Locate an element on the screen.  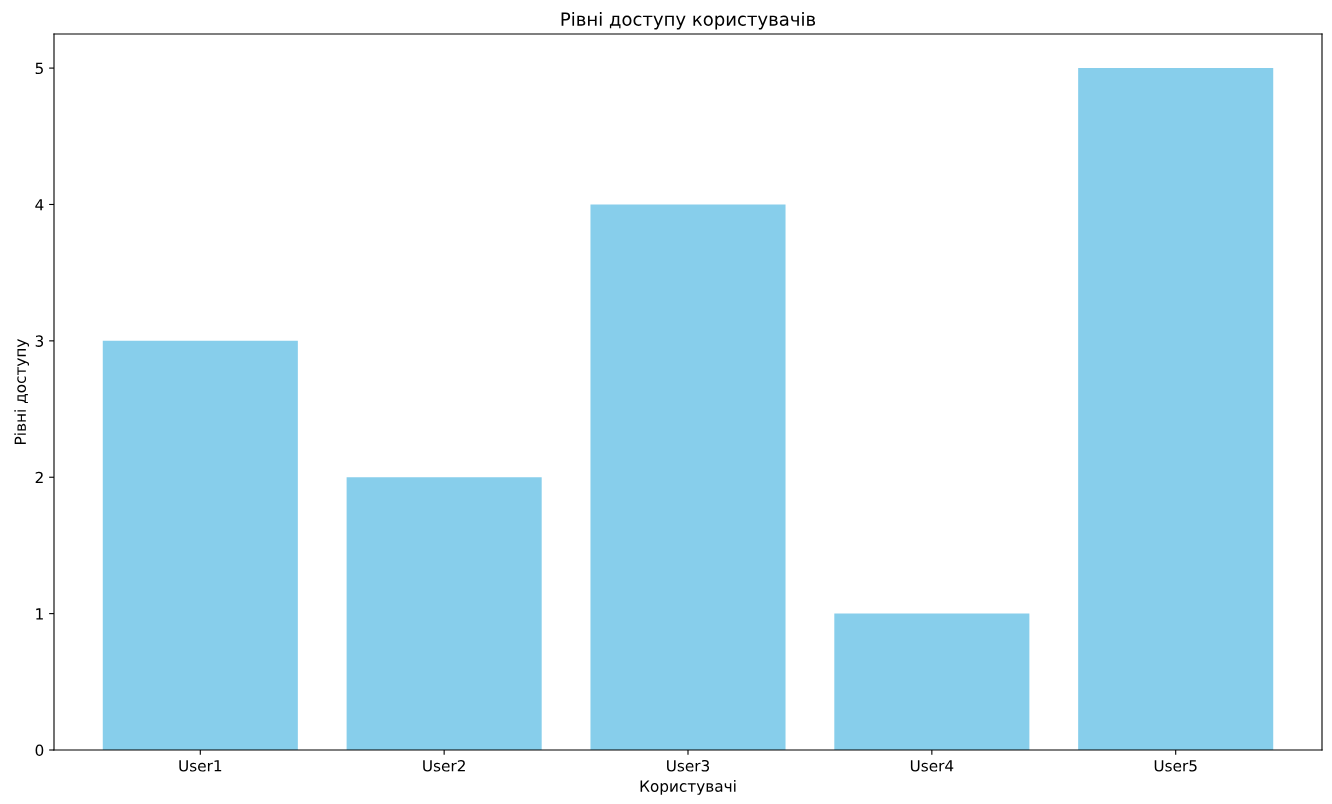
y-tick-label: 3 is located at coordinates (39, 341).